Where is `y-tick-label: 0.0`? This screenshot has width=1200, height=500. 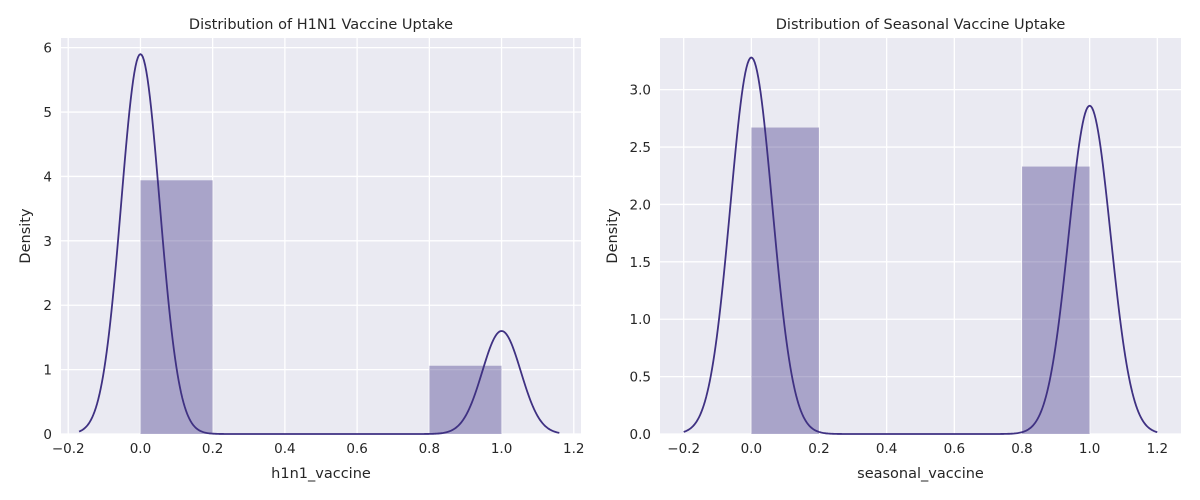
y-tick-label: 0.0 is located at coordinates (640, 435).